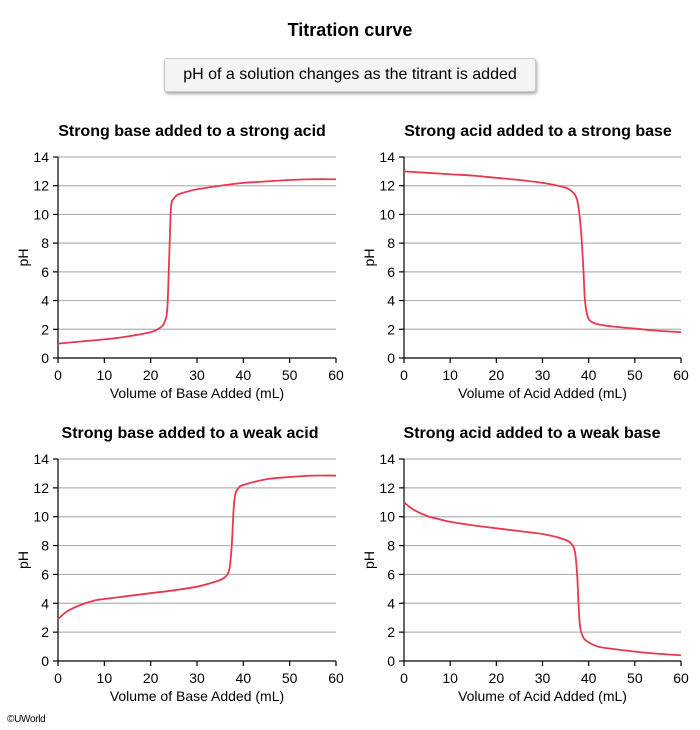 This screenshot has width=700, height=730. What do you see at coordinates (538, 131) in the screenshot?
I see `chart-title: Strong acid added to a strong base` at bounding box center [538, 131].